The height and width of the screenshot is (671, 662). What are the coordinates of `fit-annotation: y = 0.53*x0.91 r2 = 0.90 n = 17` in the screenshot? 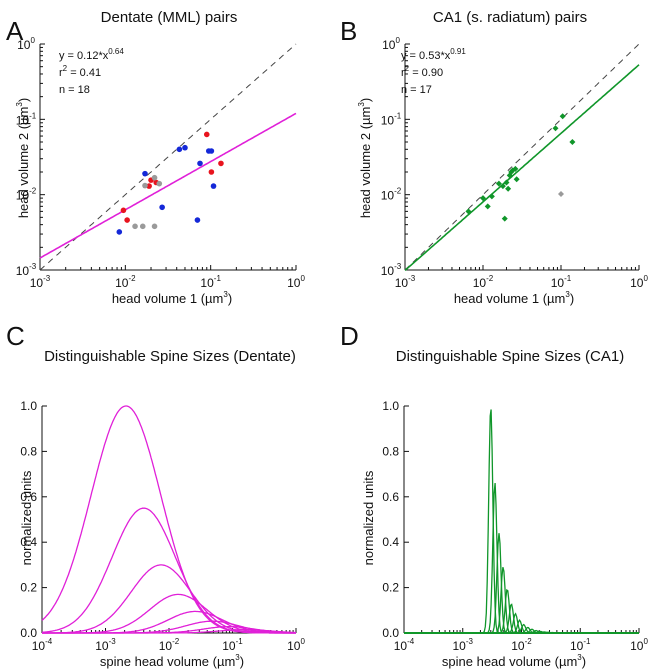 It's located at (433, 71).